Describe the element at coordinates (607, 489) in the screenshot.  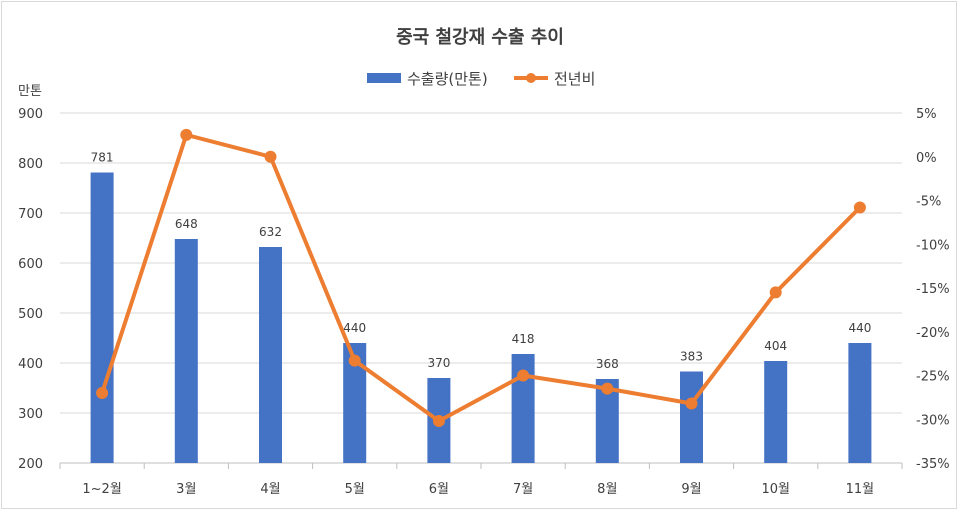
I see `x-tick-label: 8월` at that location.